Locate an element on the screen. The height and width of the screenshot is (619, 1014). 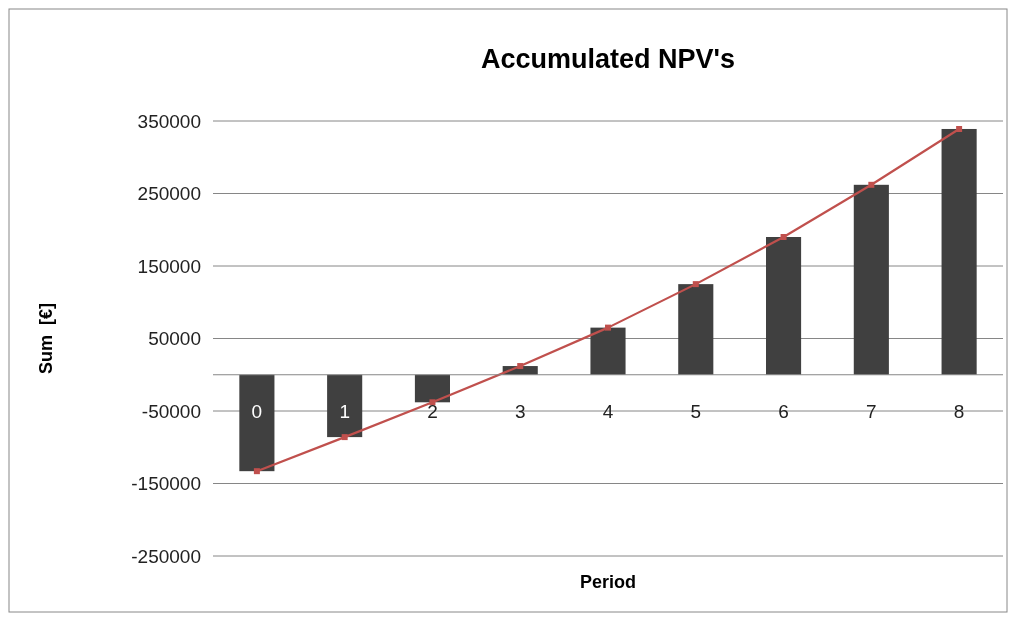
x-tick-label: 4 is located at coordinates (608, 412).